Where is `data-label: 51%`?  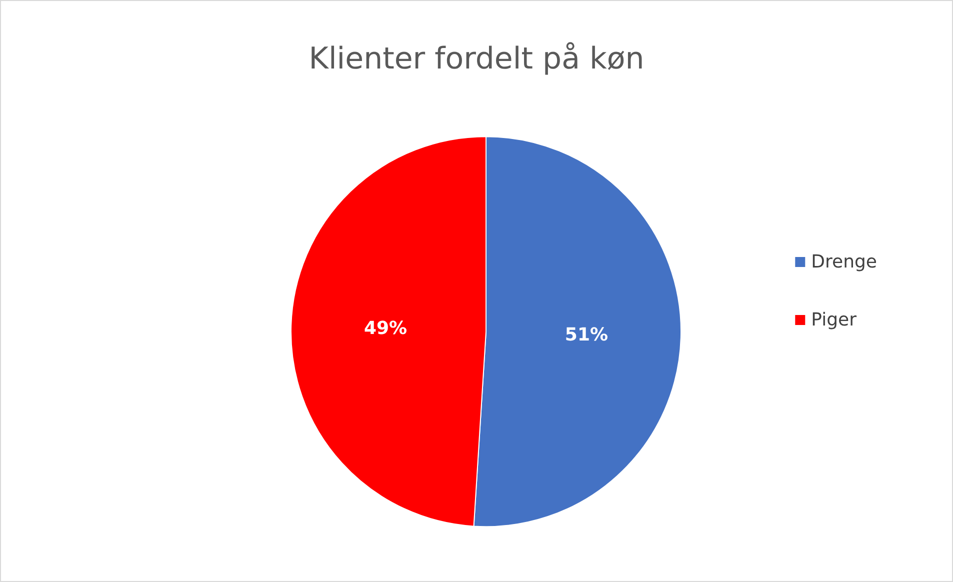 data-label: 51% is located at coordinates (586, 335).